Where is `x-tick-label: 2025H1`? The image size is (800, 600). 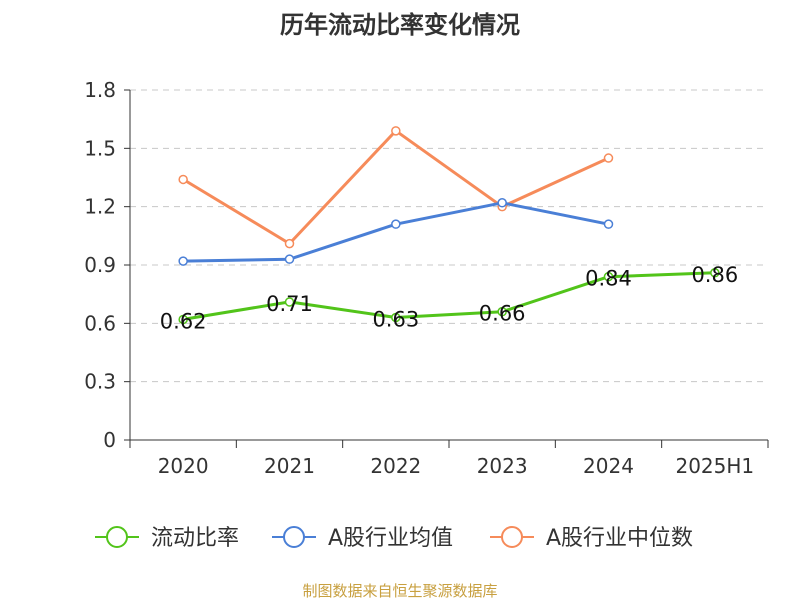
x-tick-label: 2025H1 is located at coordinates (714, 466).